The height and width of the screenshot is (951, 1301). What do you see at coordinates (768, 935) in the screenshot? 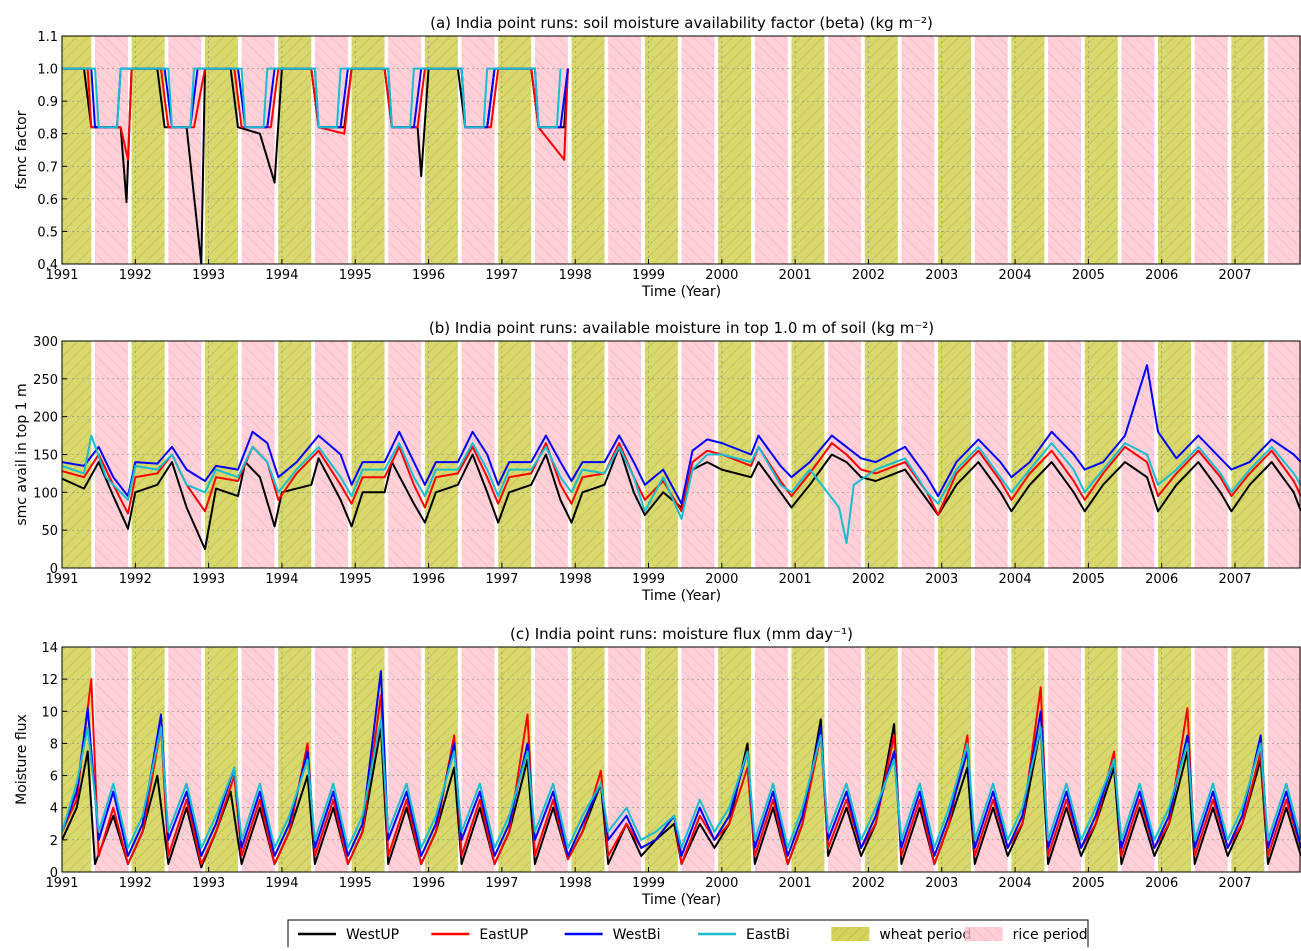
I see `legend-label: EastBi` at bounding box center [768, 935].